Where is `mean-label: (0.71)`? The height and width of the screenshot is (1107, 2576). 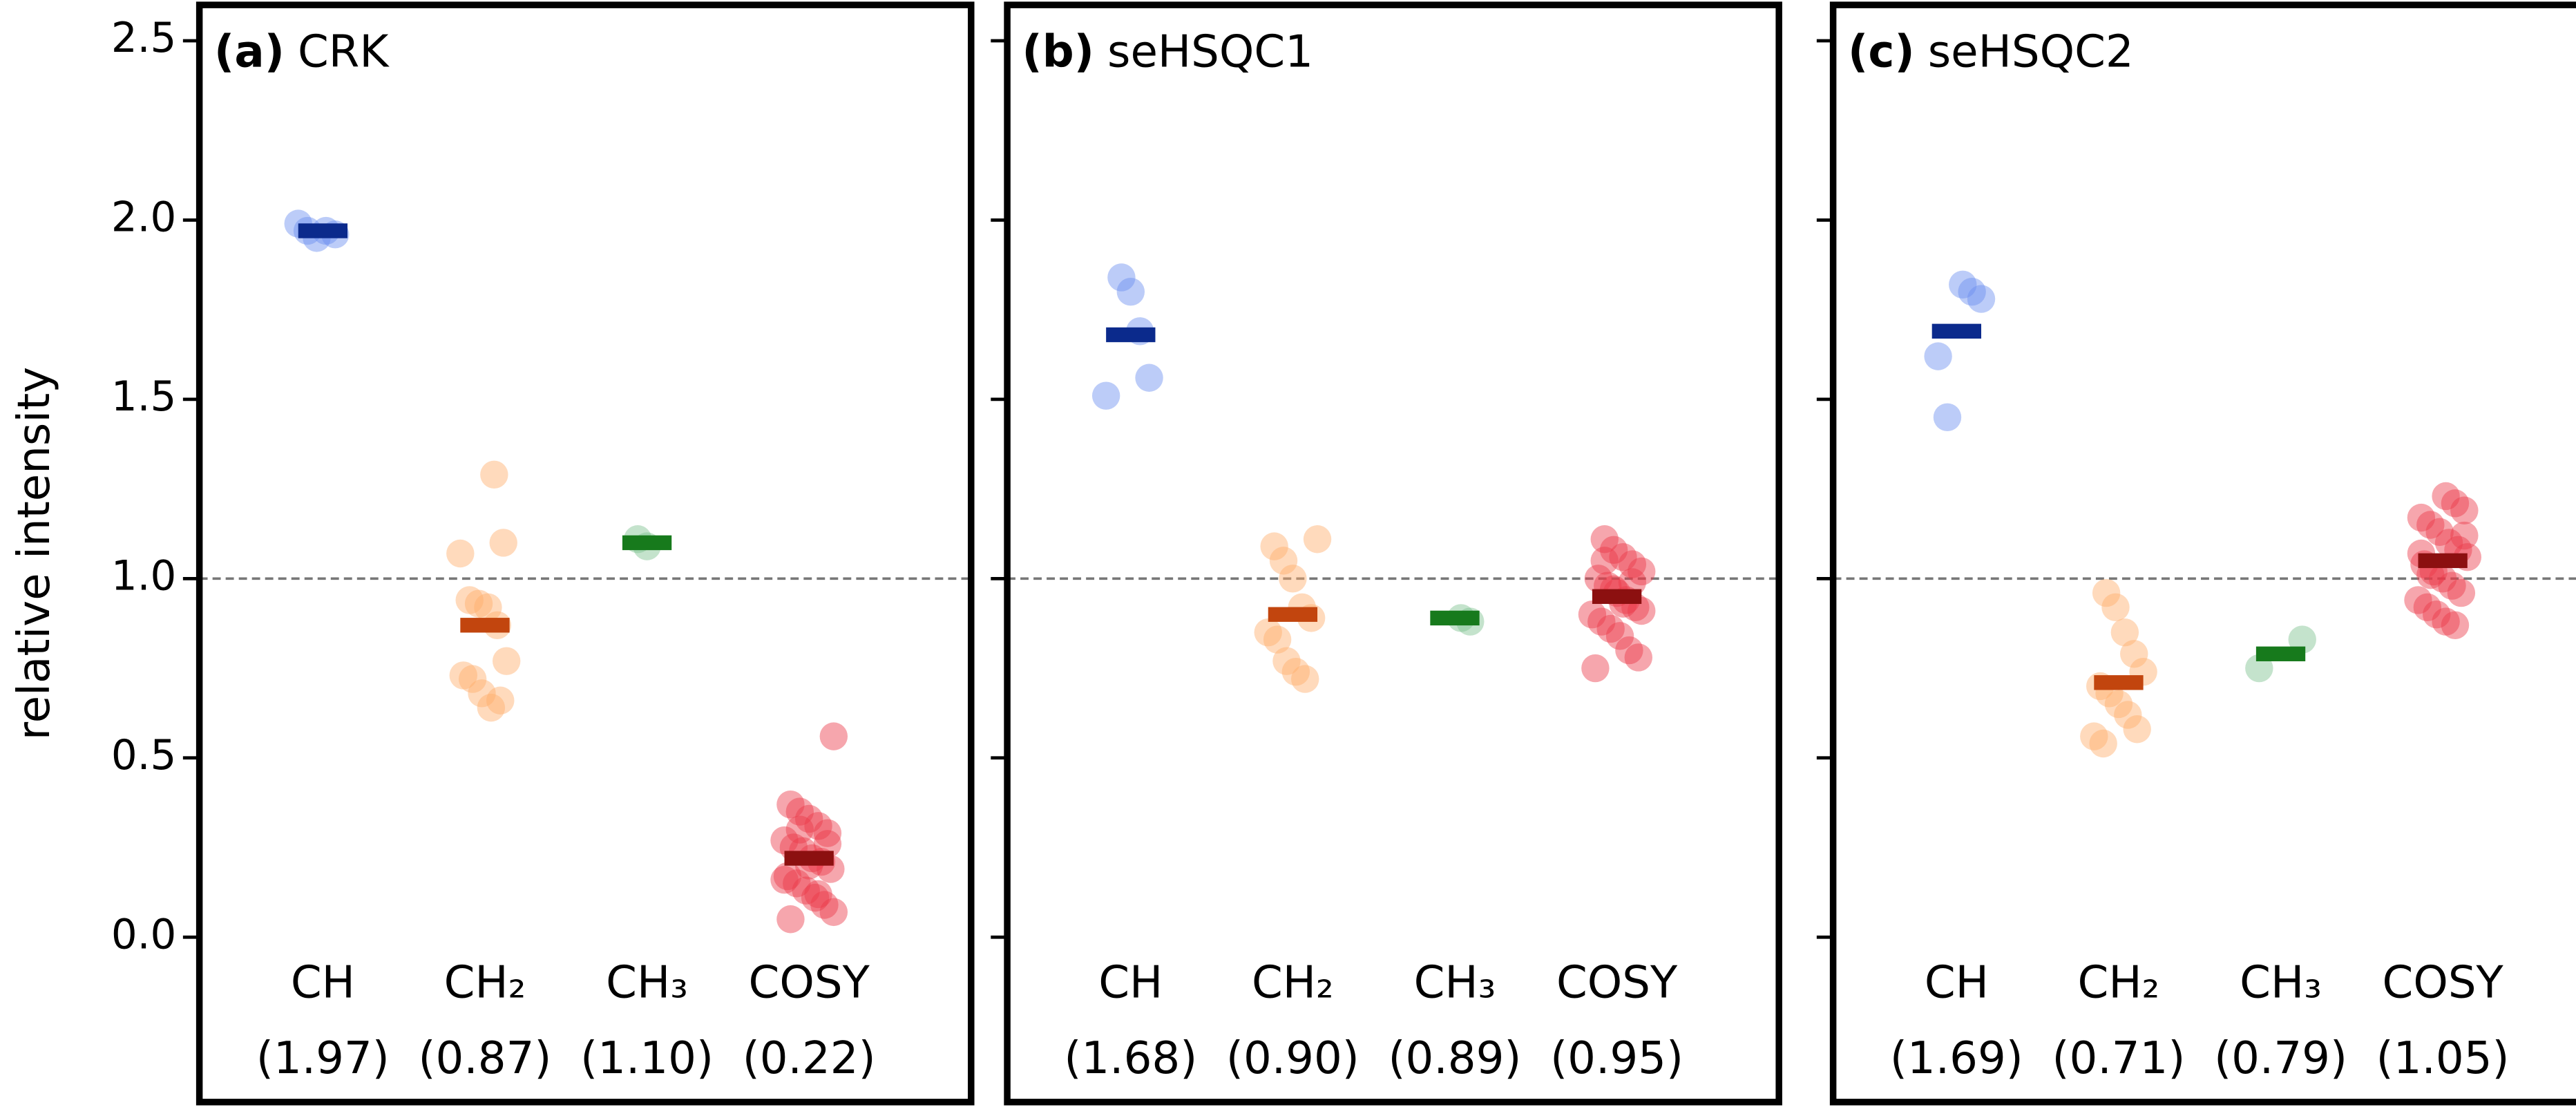 mean-label: (0.71) is located at coordinates (2118, 1058).